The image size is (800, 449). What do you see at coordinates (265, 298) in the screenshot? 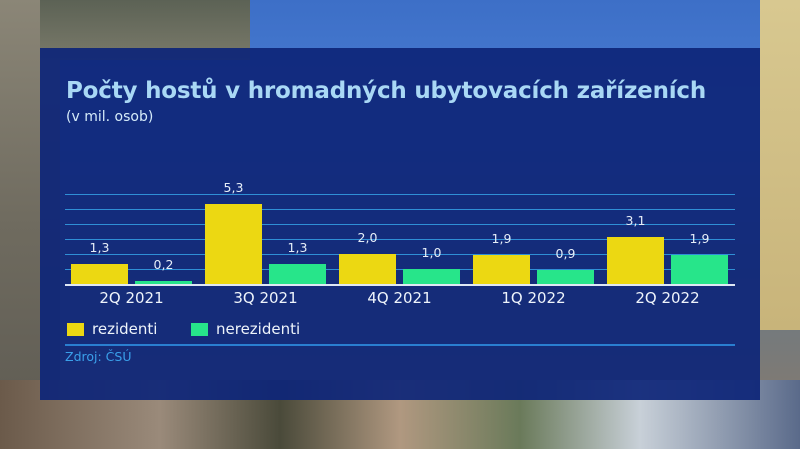
I see `x-axis-category-label: 3Q 2021` at bounding box center [265, 298].